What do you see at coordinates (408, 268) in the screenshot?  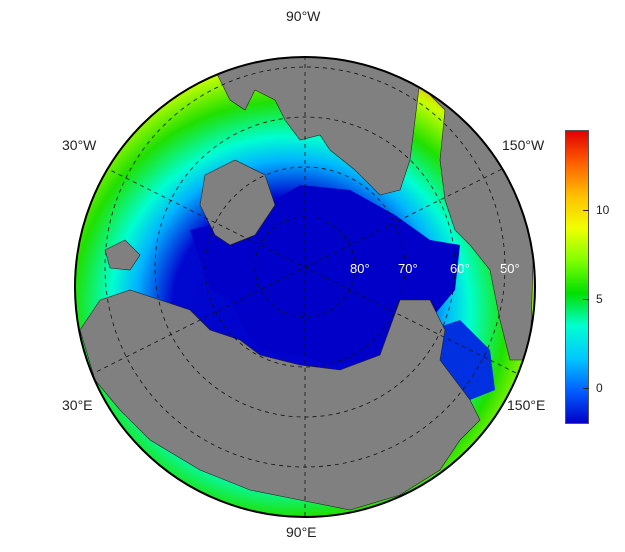 I see `lat-label-70: 70°` at bounding box center [408, 268].